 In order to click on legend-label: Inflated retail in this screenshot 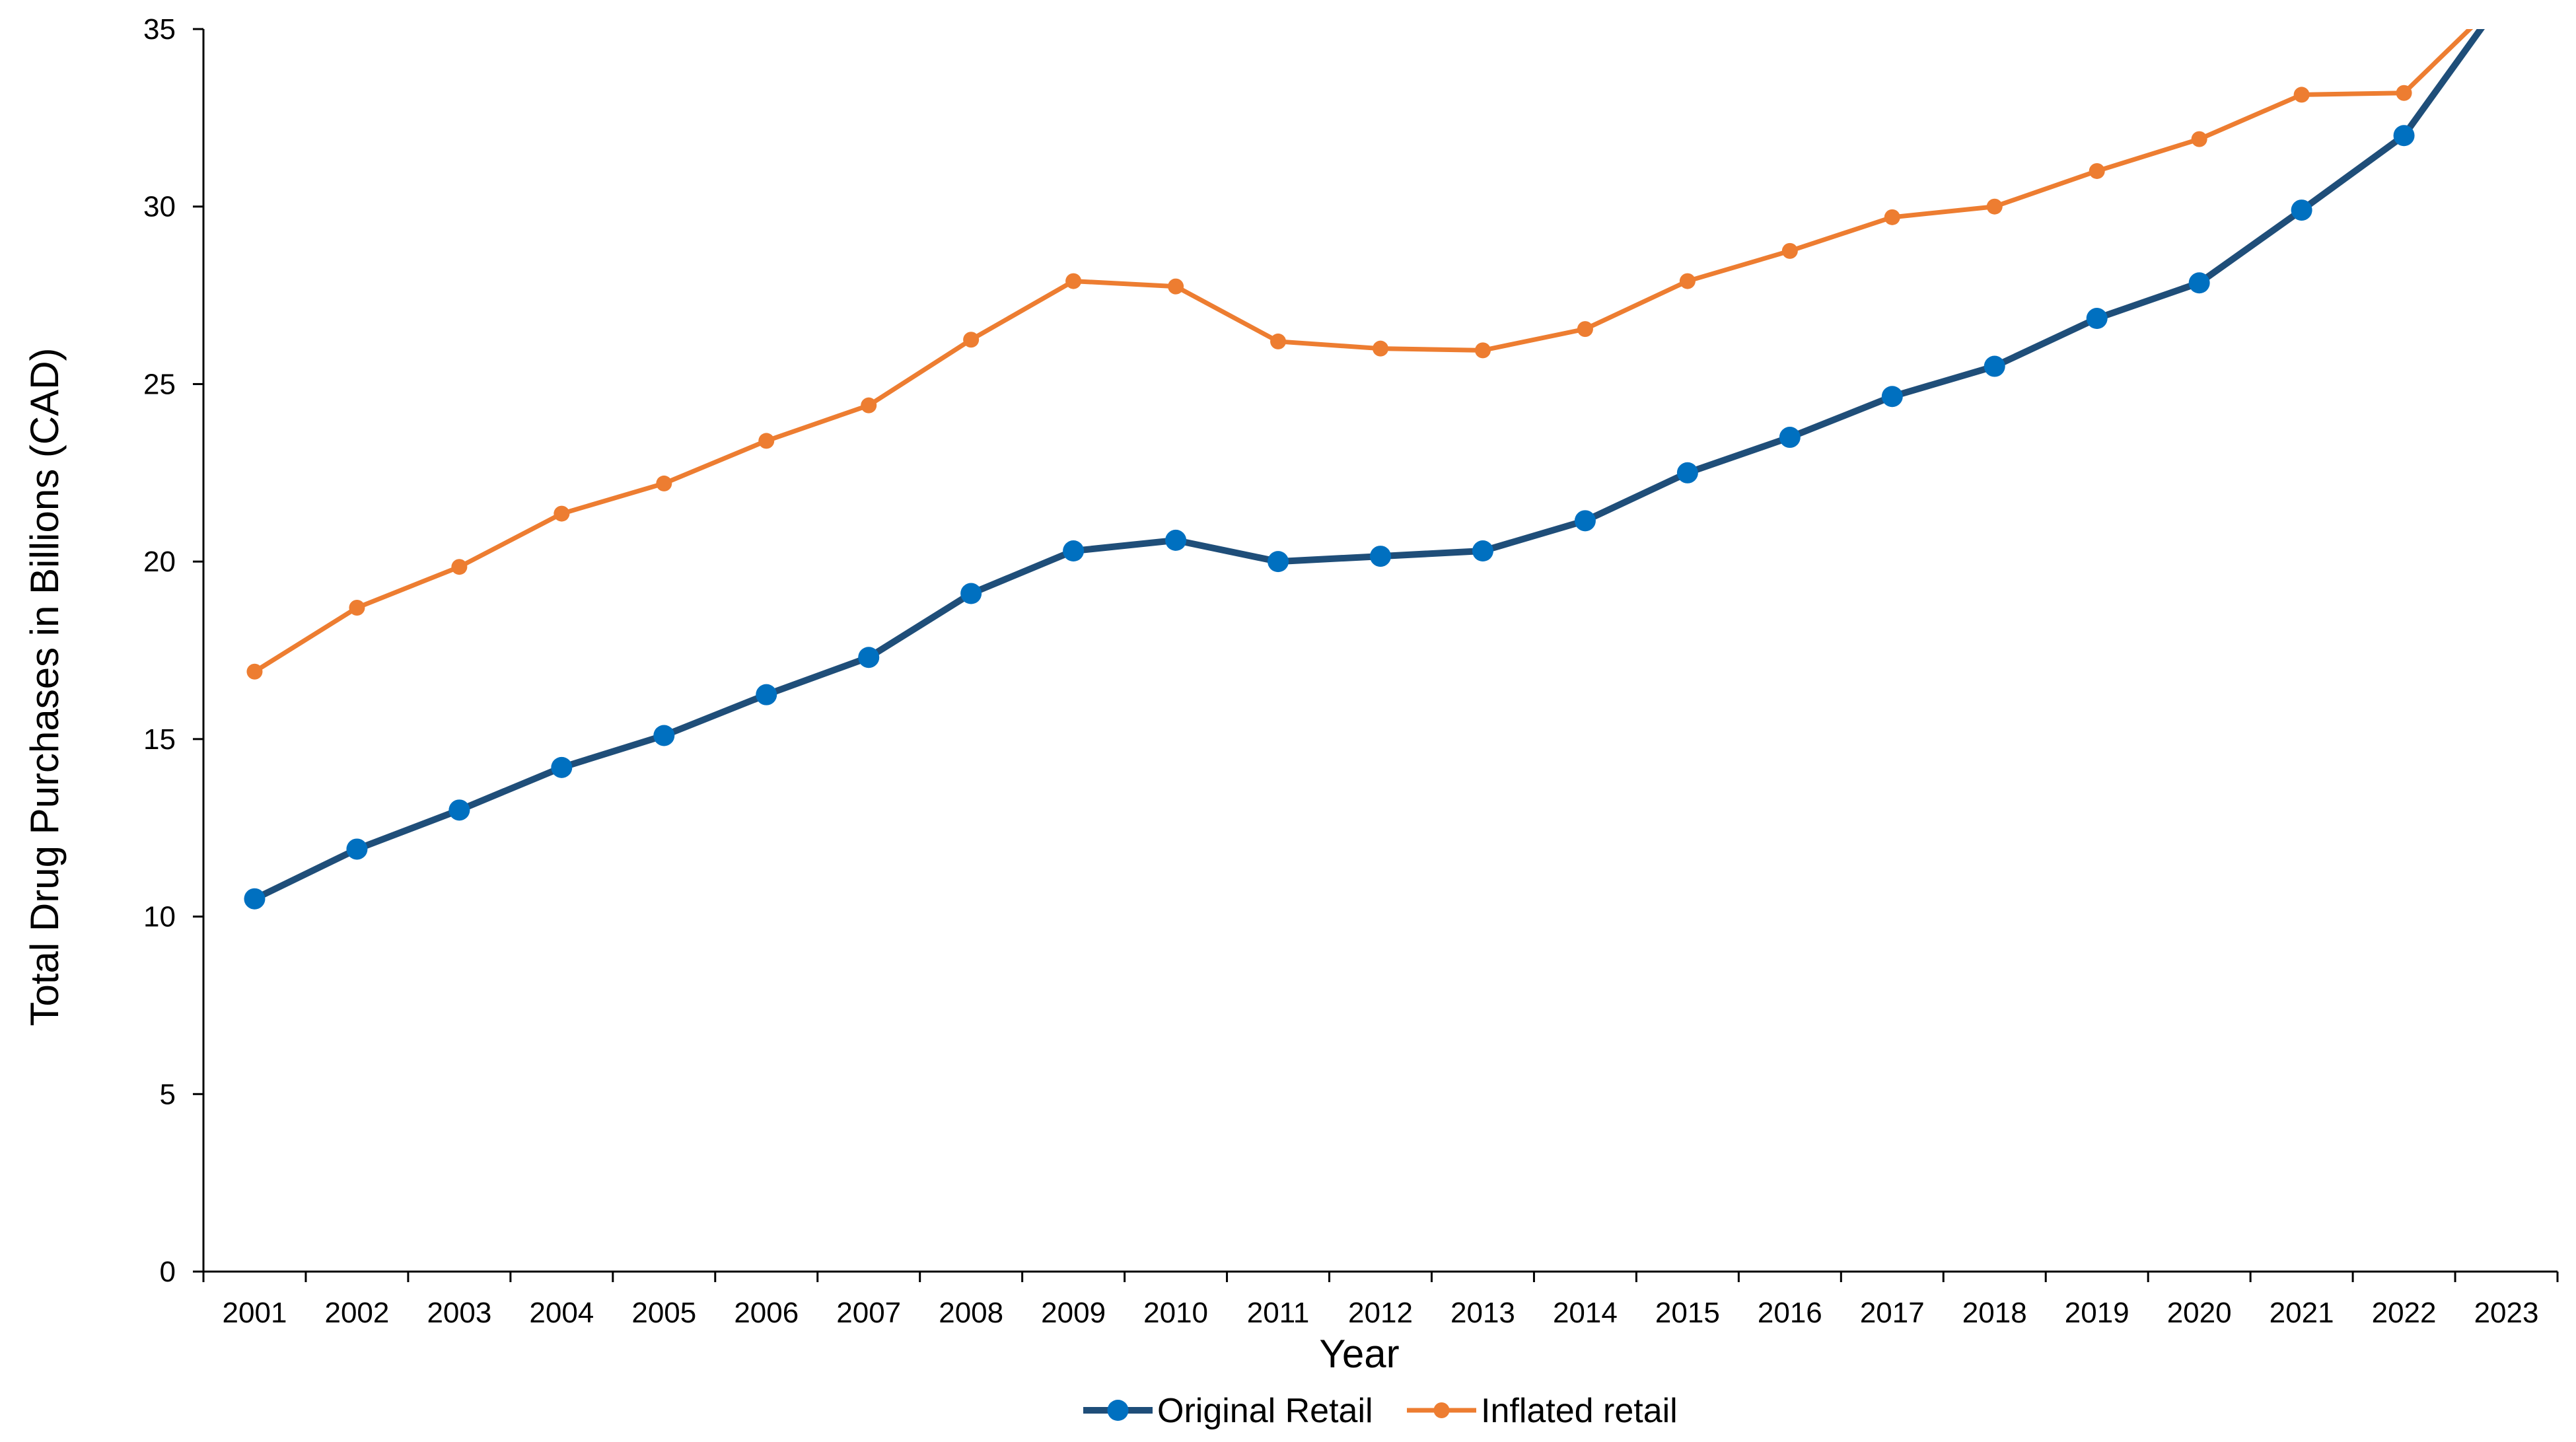, I will do `click(1580, 1411)`.